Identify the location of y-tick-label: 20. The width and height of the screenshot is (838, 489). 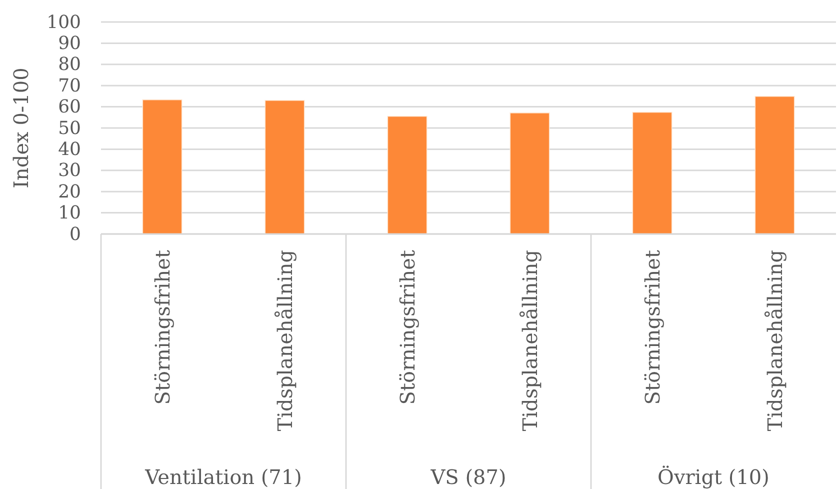
(69, 191).